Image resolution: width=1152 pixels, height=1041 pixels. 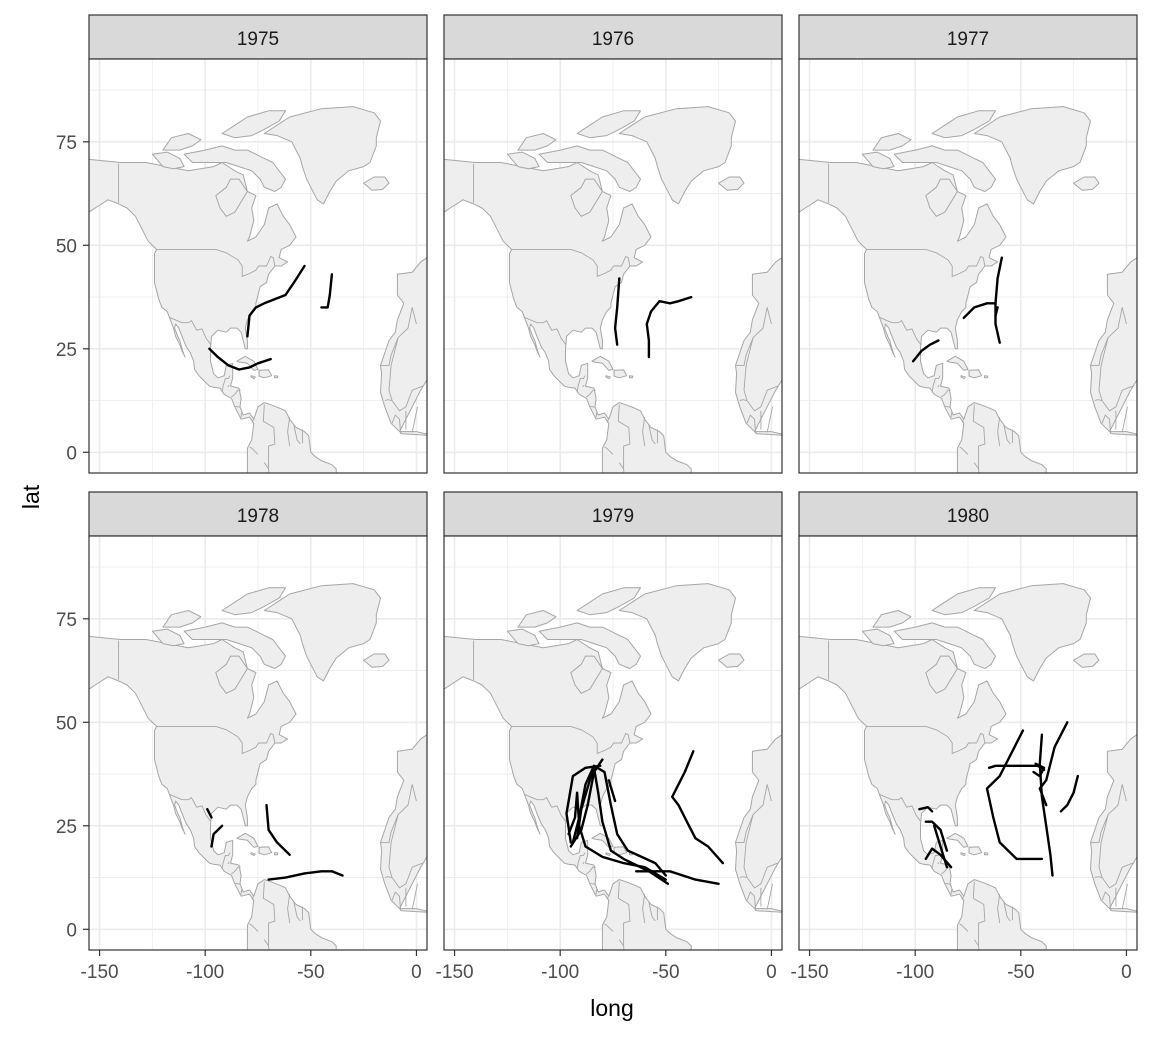 What do you see at coordinates (968, 39) in the screenshot?
I see `facet-strip-label: 1977` at bounding box center [968, 39].